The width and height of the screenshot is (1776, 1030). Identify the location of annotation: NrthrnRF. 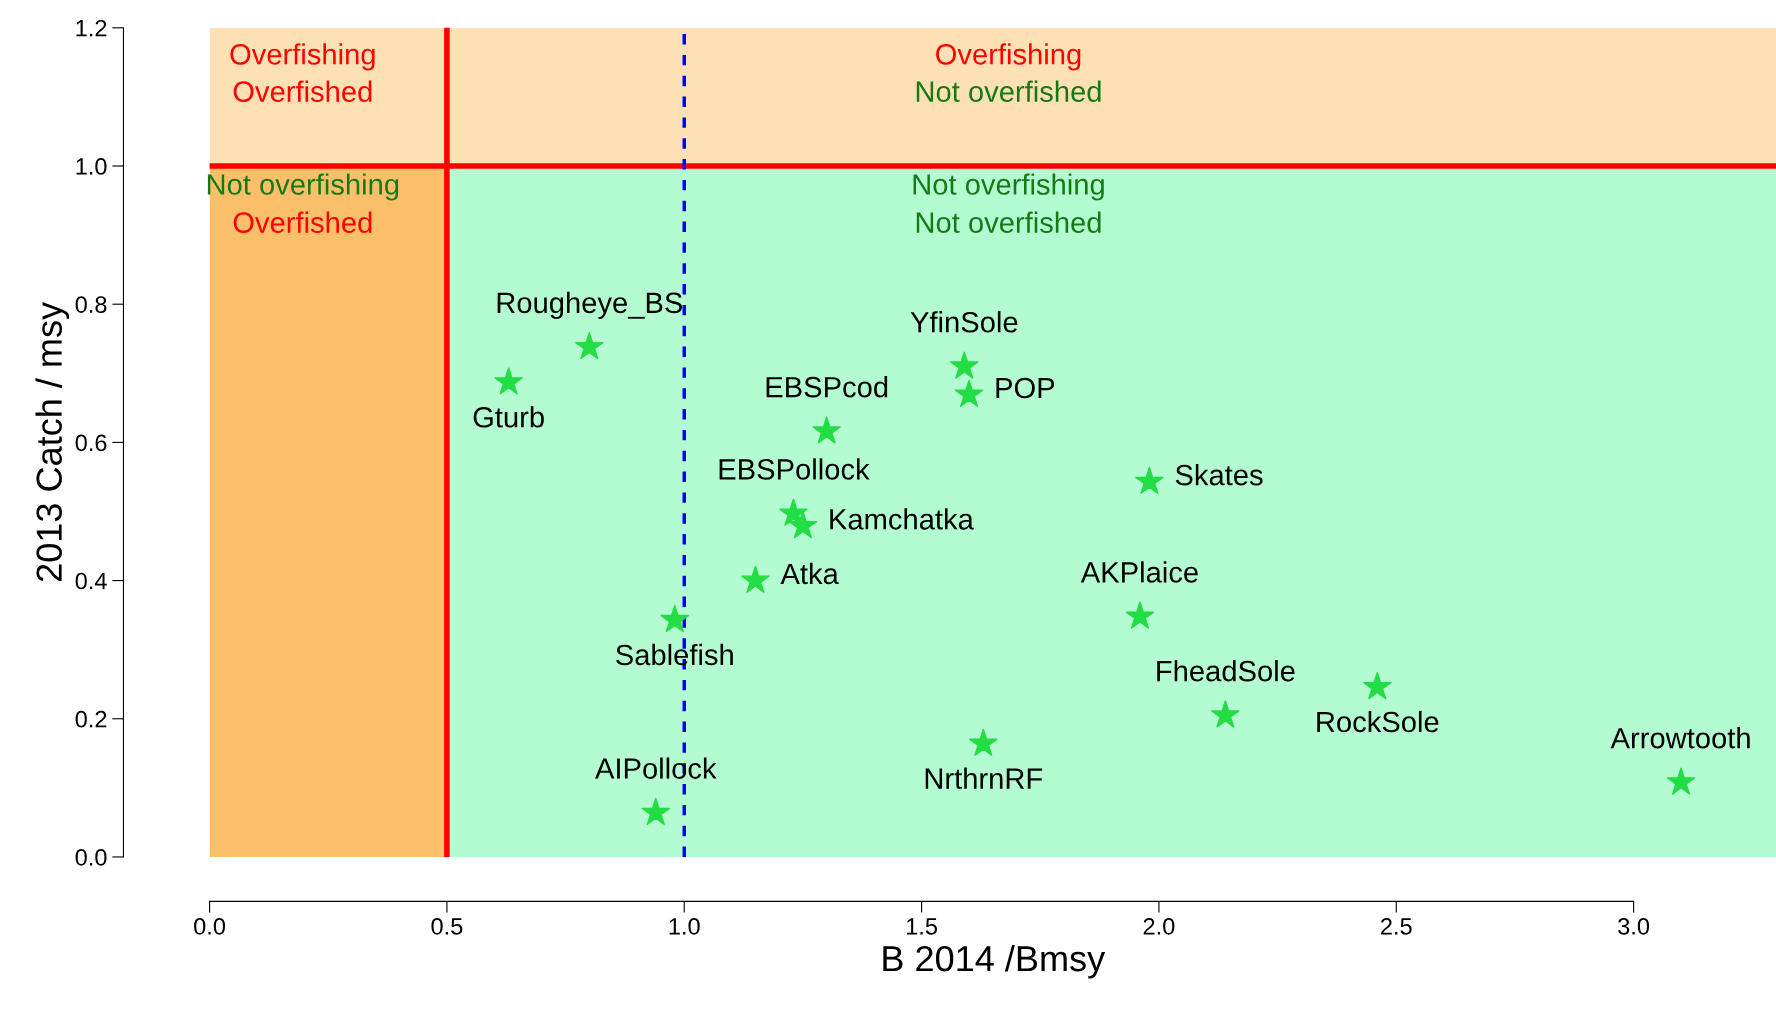
(984, 778).